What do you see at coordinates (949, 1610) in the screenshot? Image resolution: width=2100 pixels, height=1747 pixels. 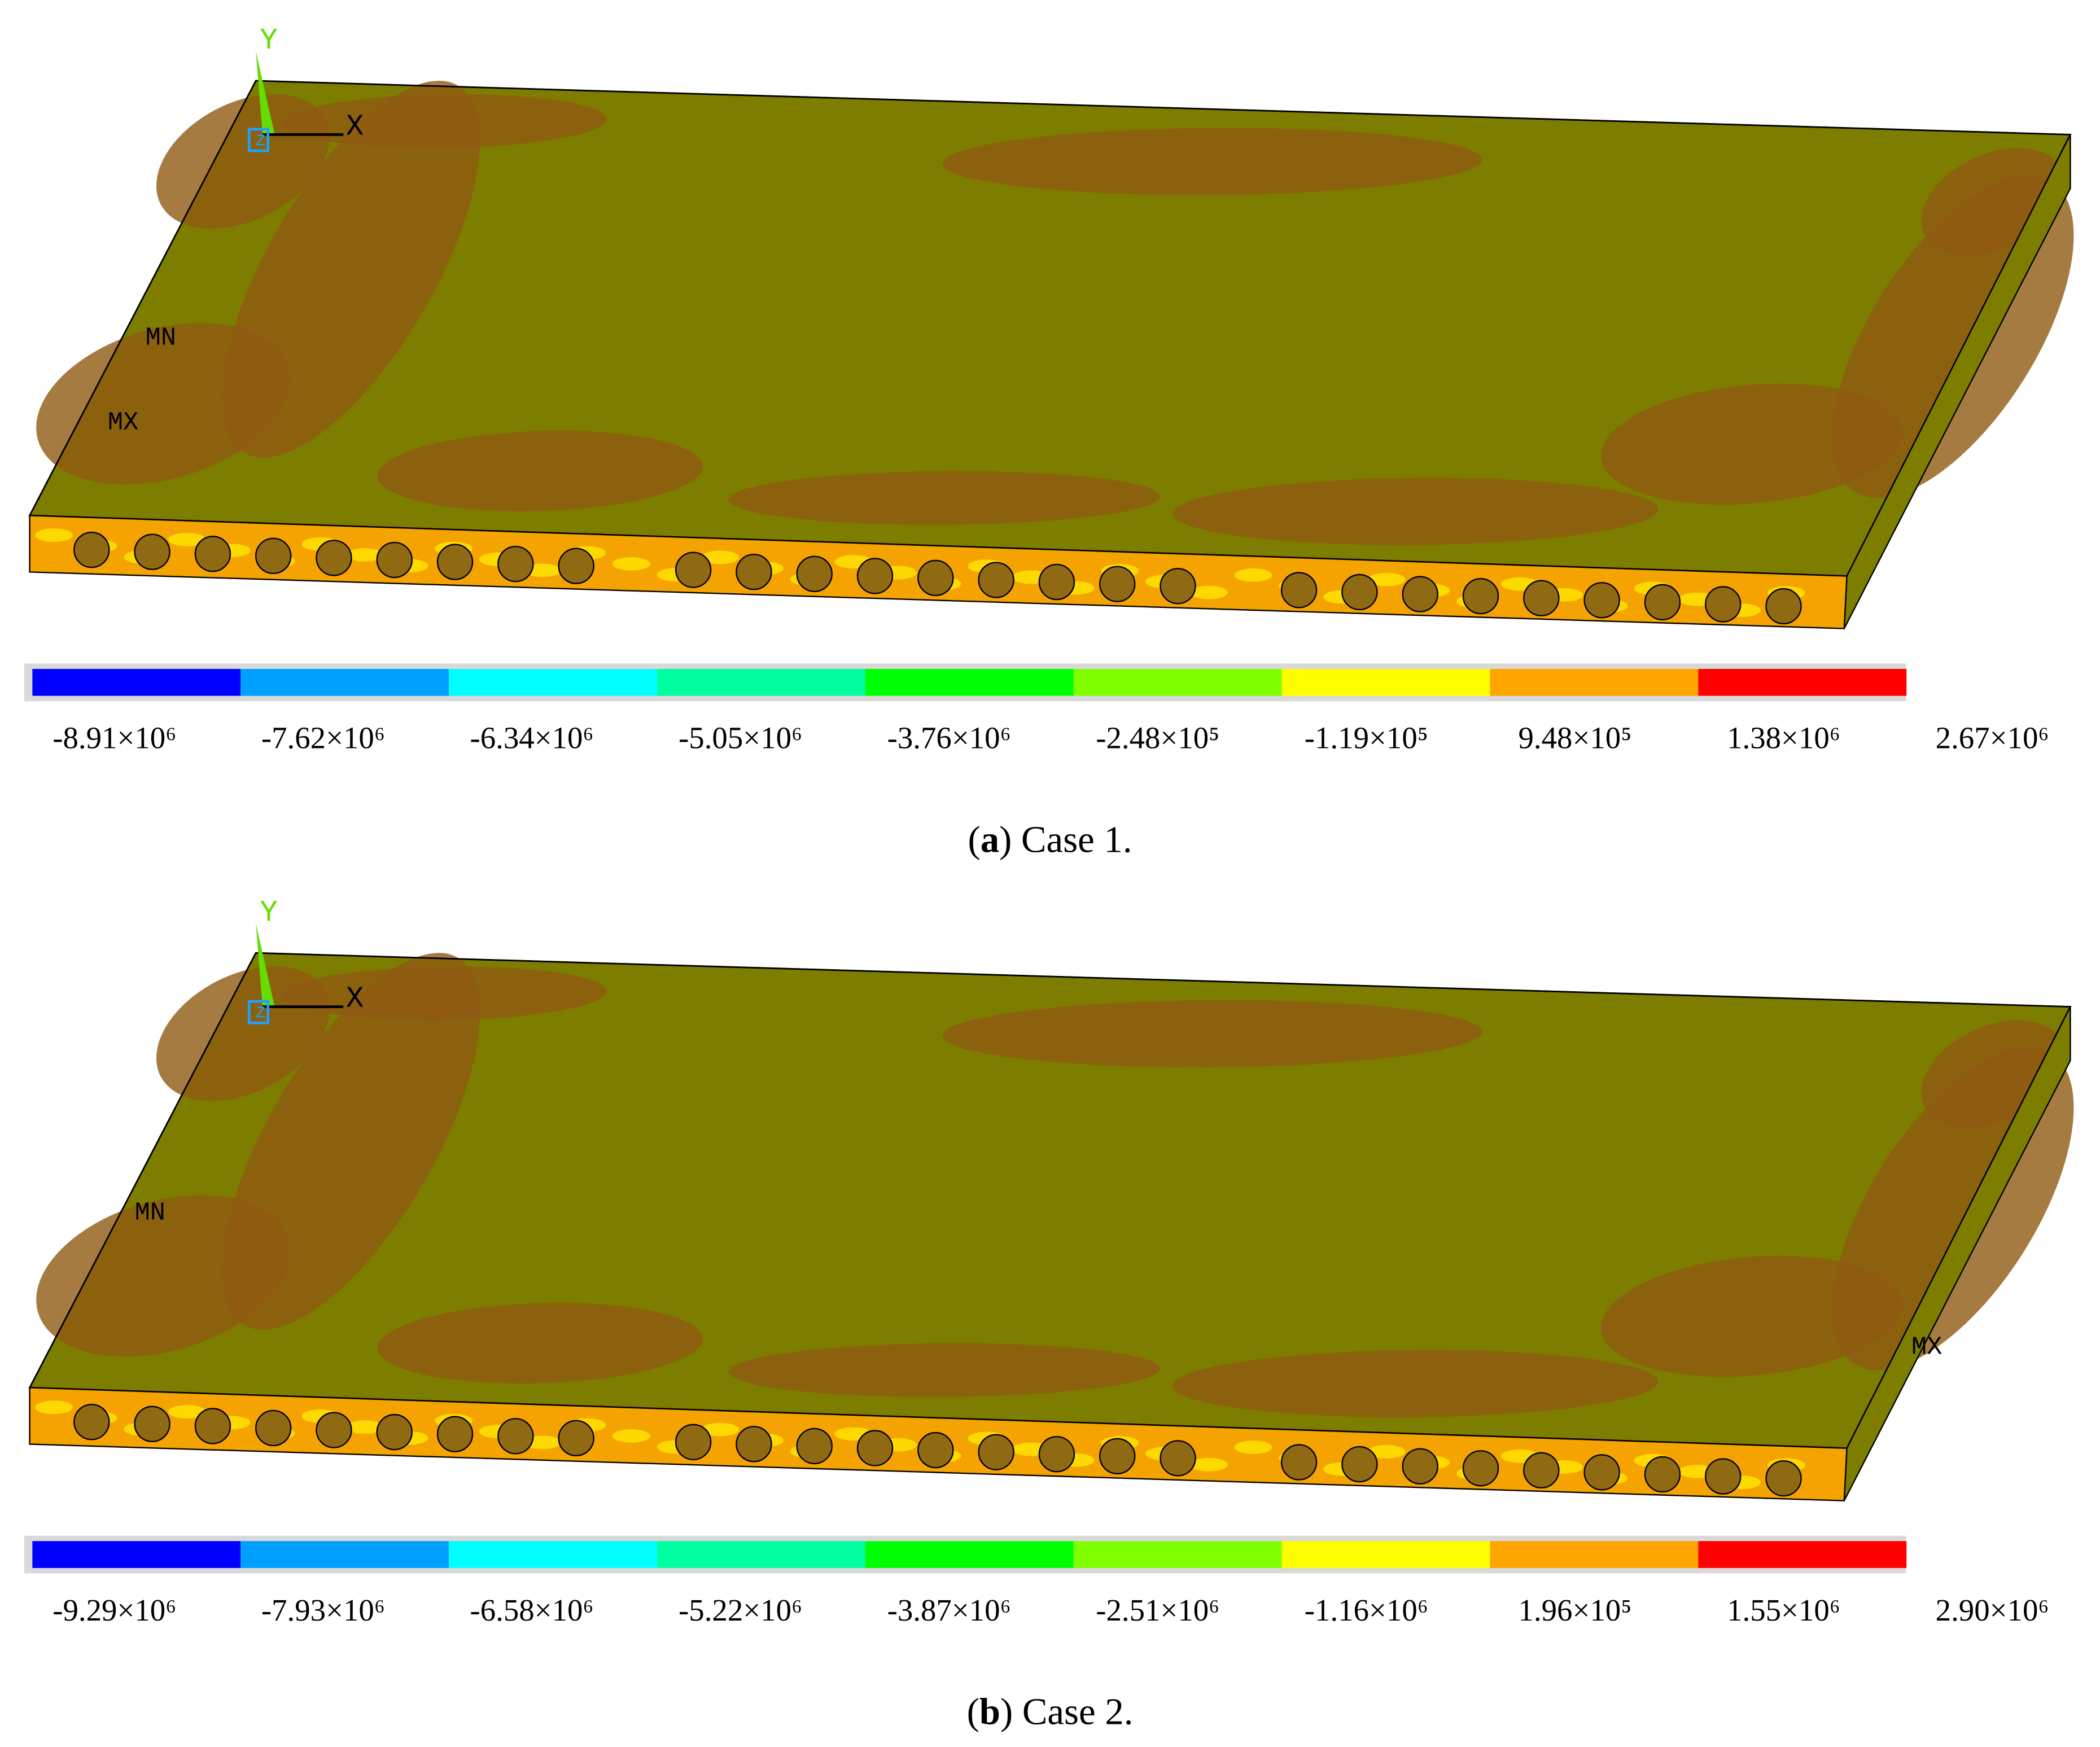 I see `legend-label: -3.87×10⁶` at bounding box center [949, 1610].